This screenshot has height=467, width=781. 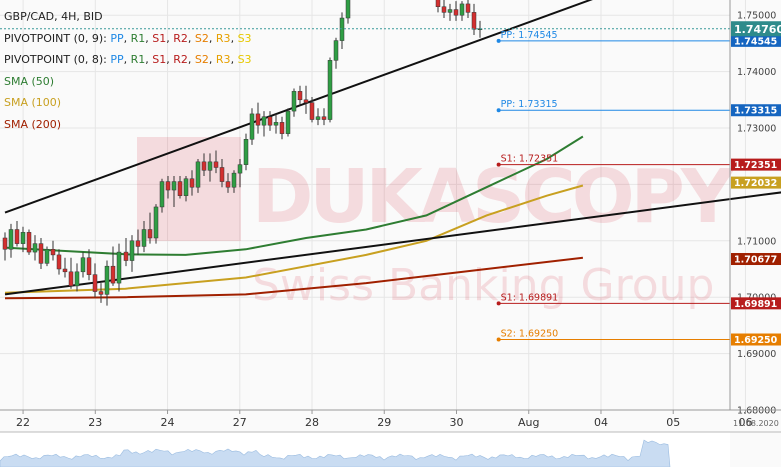 What do you see at coordinates (180, 59) in the screenshot?
I see `pivot-legend-item: R2` at bounding box center [180, 59].